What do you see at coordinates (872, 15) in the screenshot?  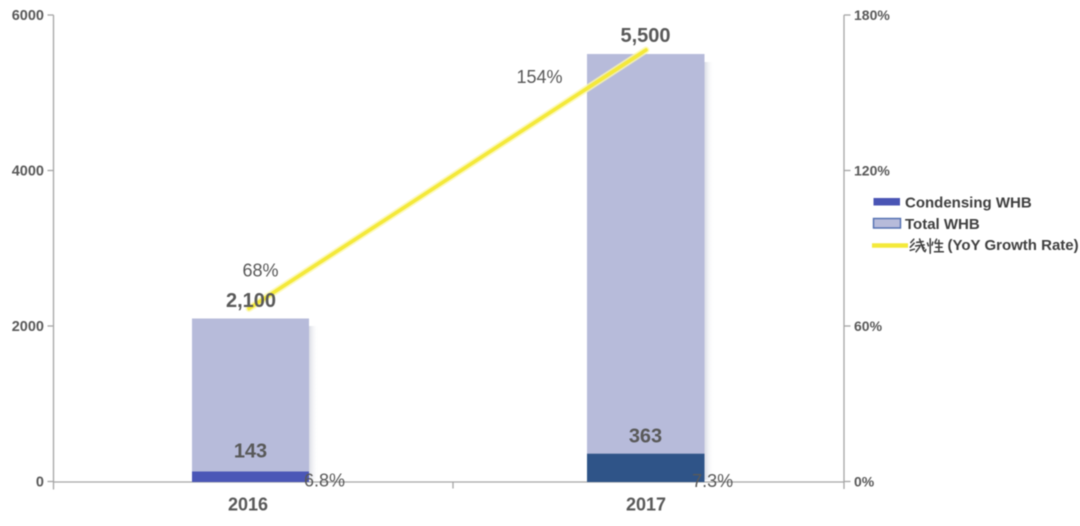 I see `svg-text: 180%` at bounding box center [872, 15].